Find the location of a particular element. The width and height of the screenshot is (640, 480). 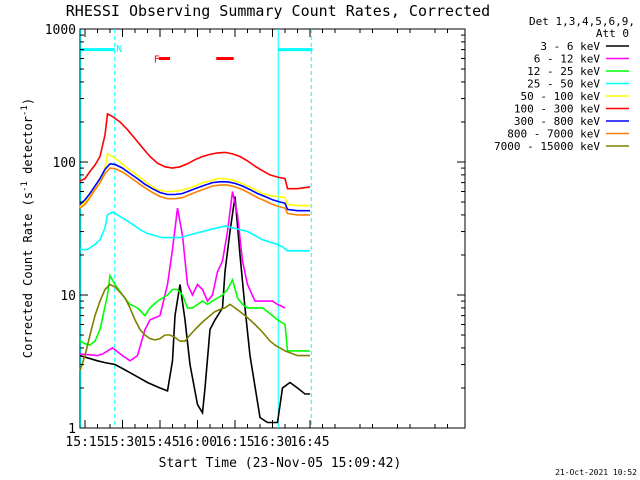

y-tick-label-2: 100 is located at coordinates (64, 163).